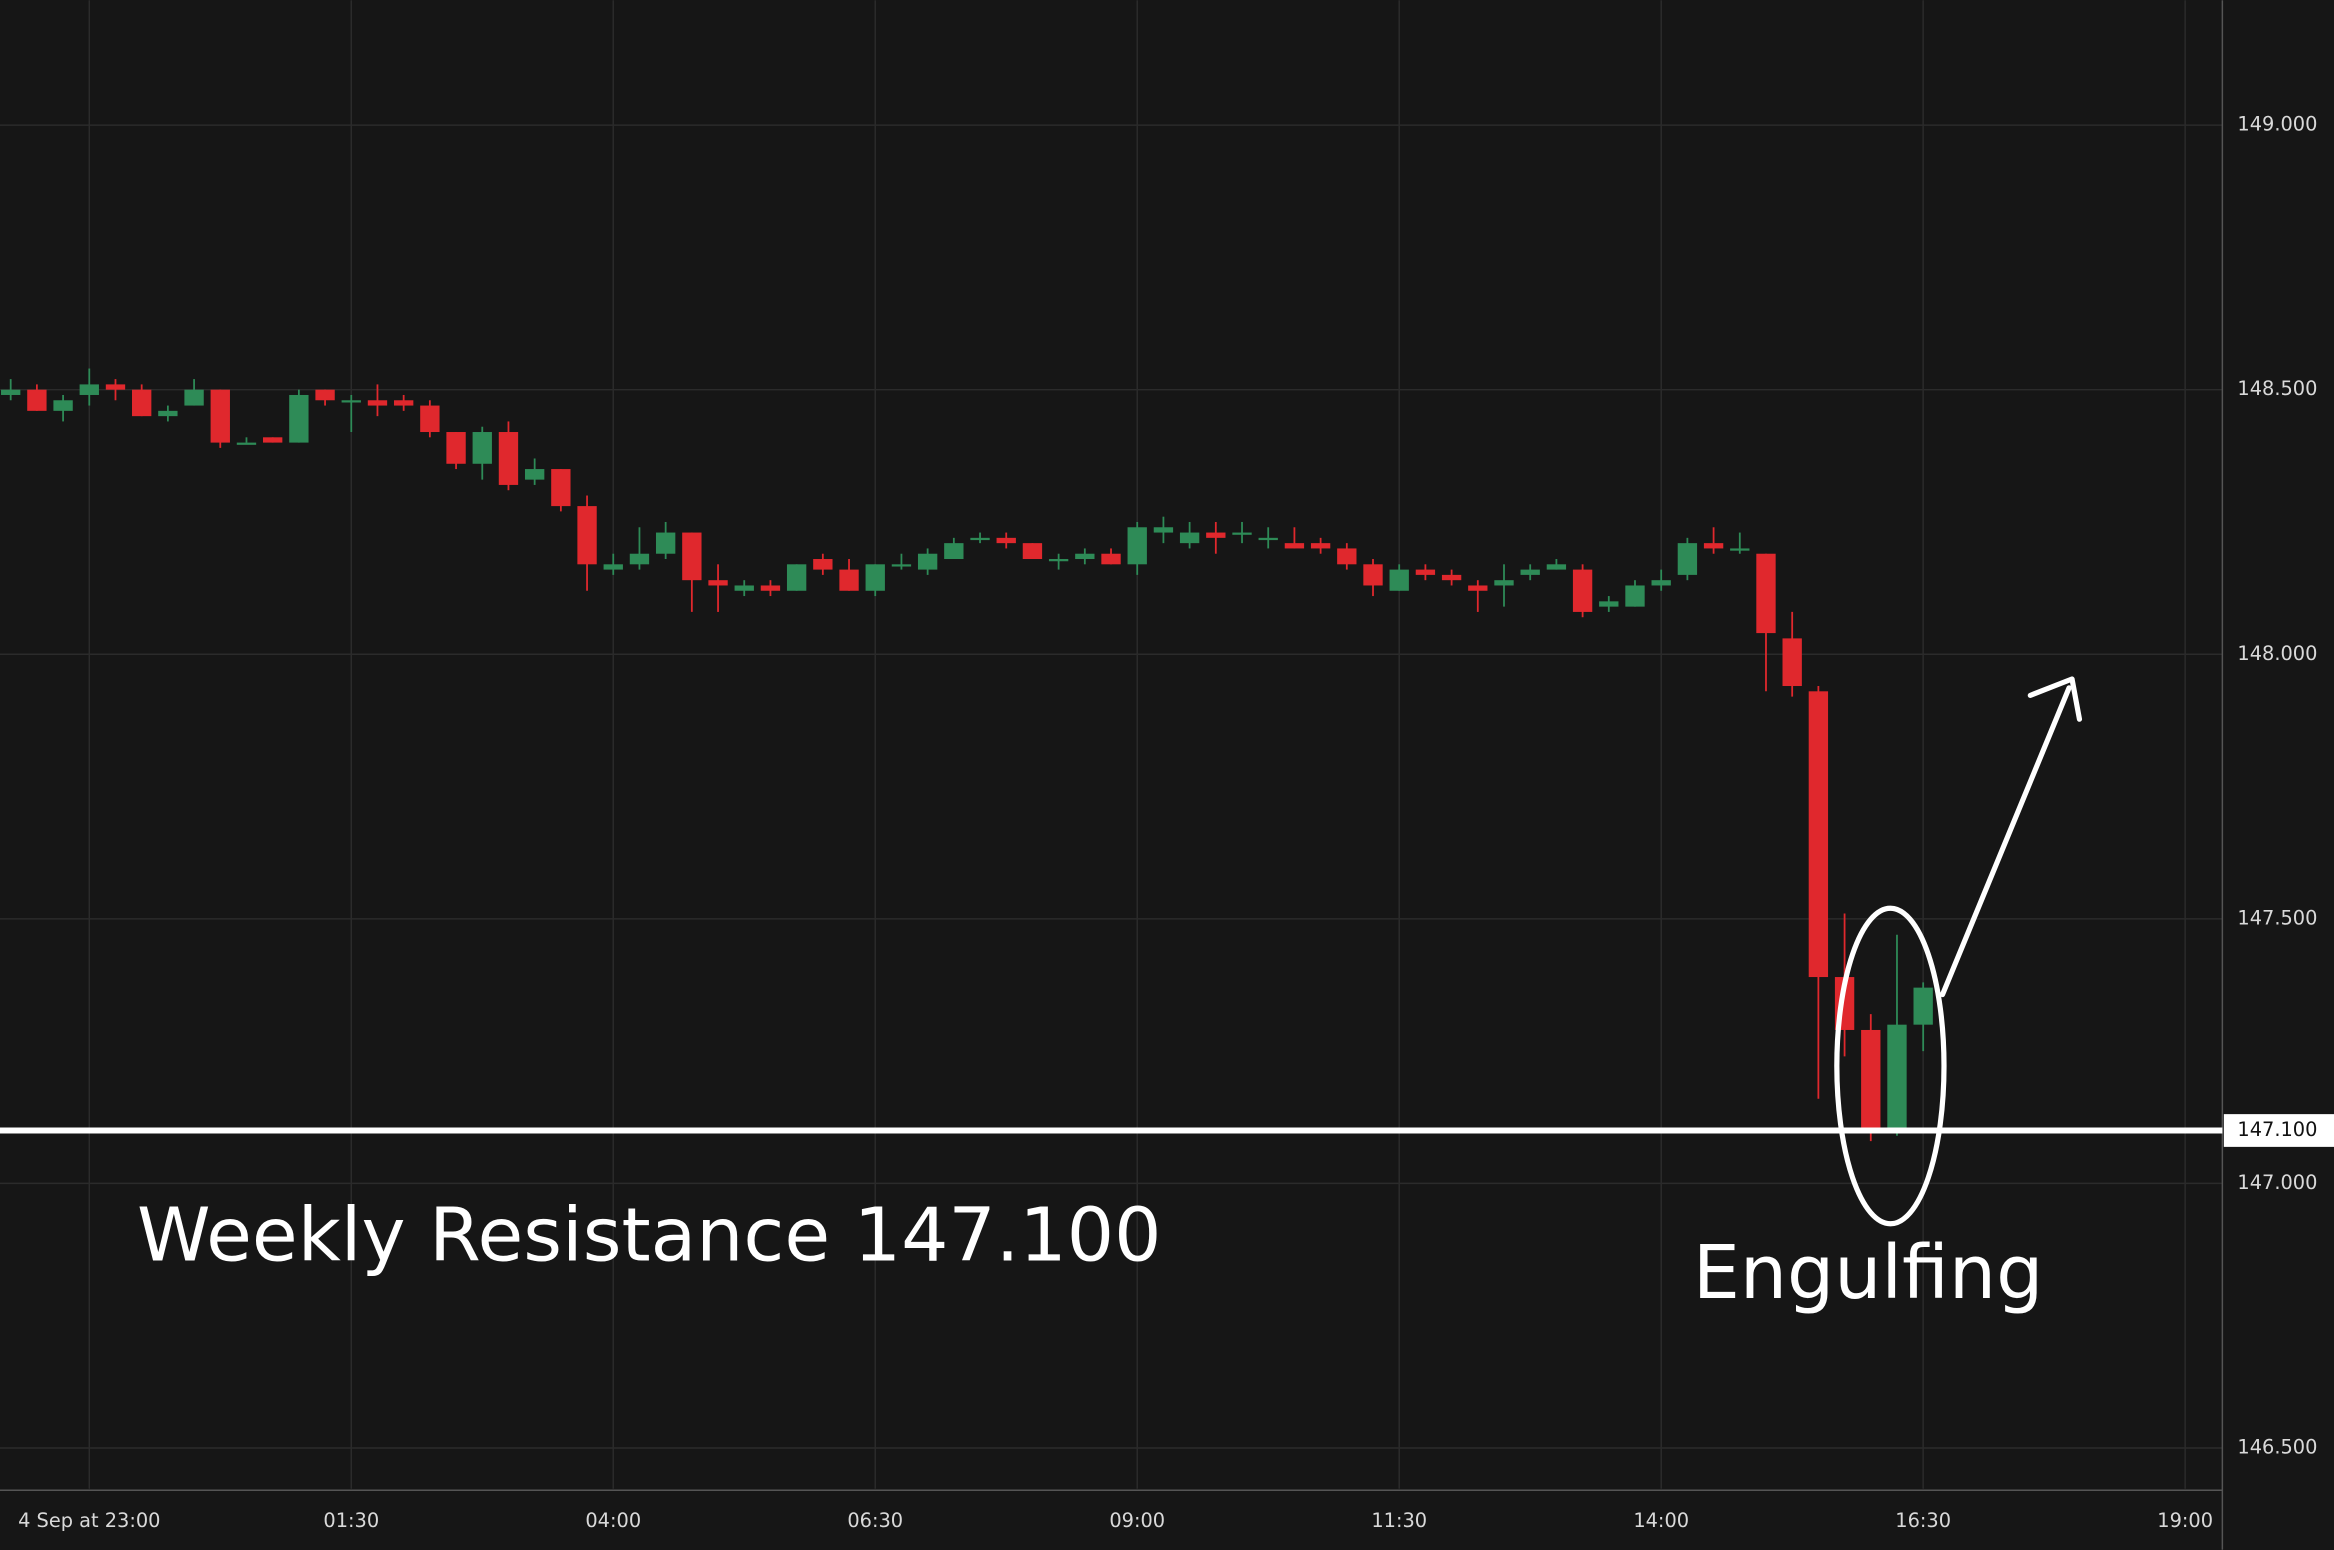 This screenshot has height=1550, width=2334. I want to click on y-tick-label: 147.500, so click(2277, 917).